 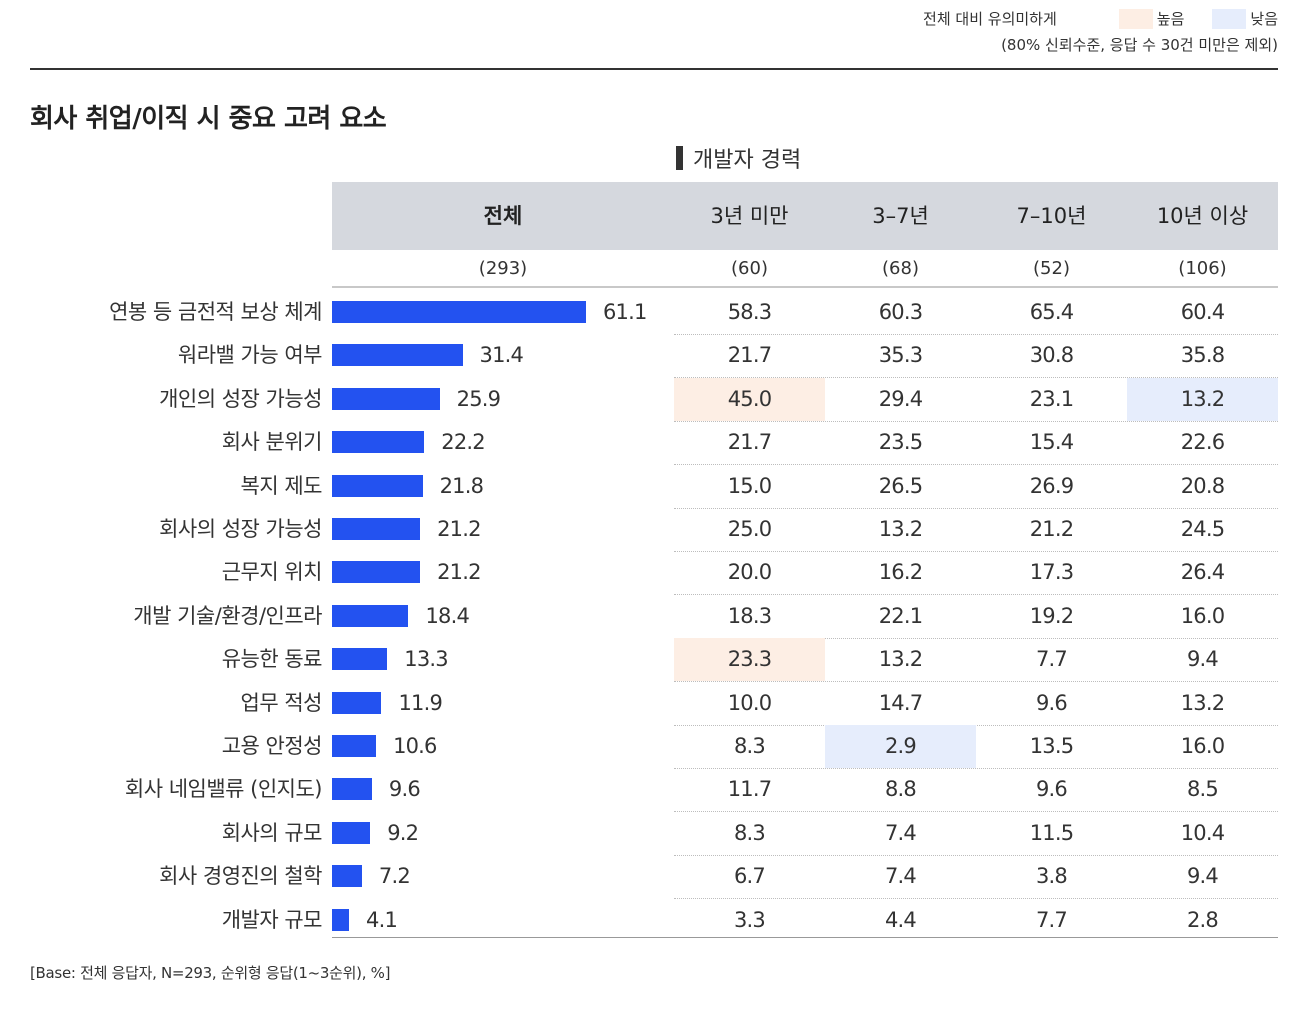 What do you see at coordinates (240, 876) in the screenshot?
I see `row-label: 회사 경영진의 철학` at bounding box center [240, 876].